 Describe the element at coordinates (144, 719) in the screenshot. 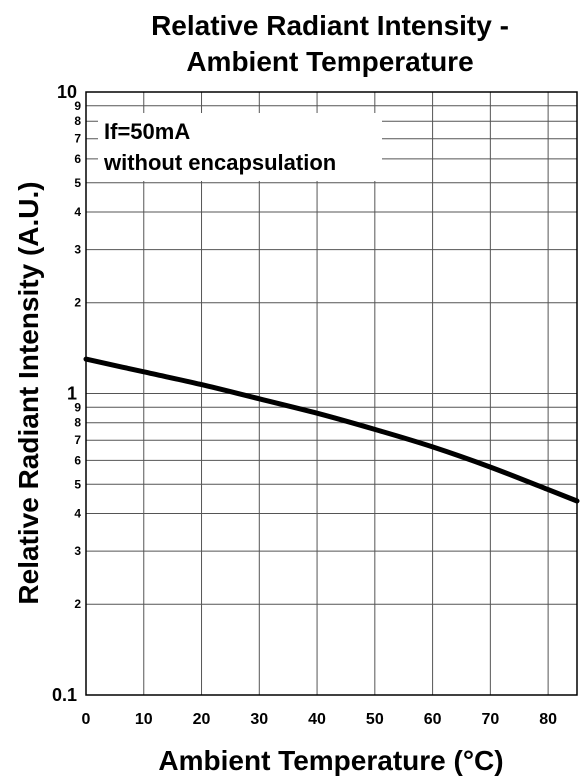

I see `x-tick-label: 10` at that location.